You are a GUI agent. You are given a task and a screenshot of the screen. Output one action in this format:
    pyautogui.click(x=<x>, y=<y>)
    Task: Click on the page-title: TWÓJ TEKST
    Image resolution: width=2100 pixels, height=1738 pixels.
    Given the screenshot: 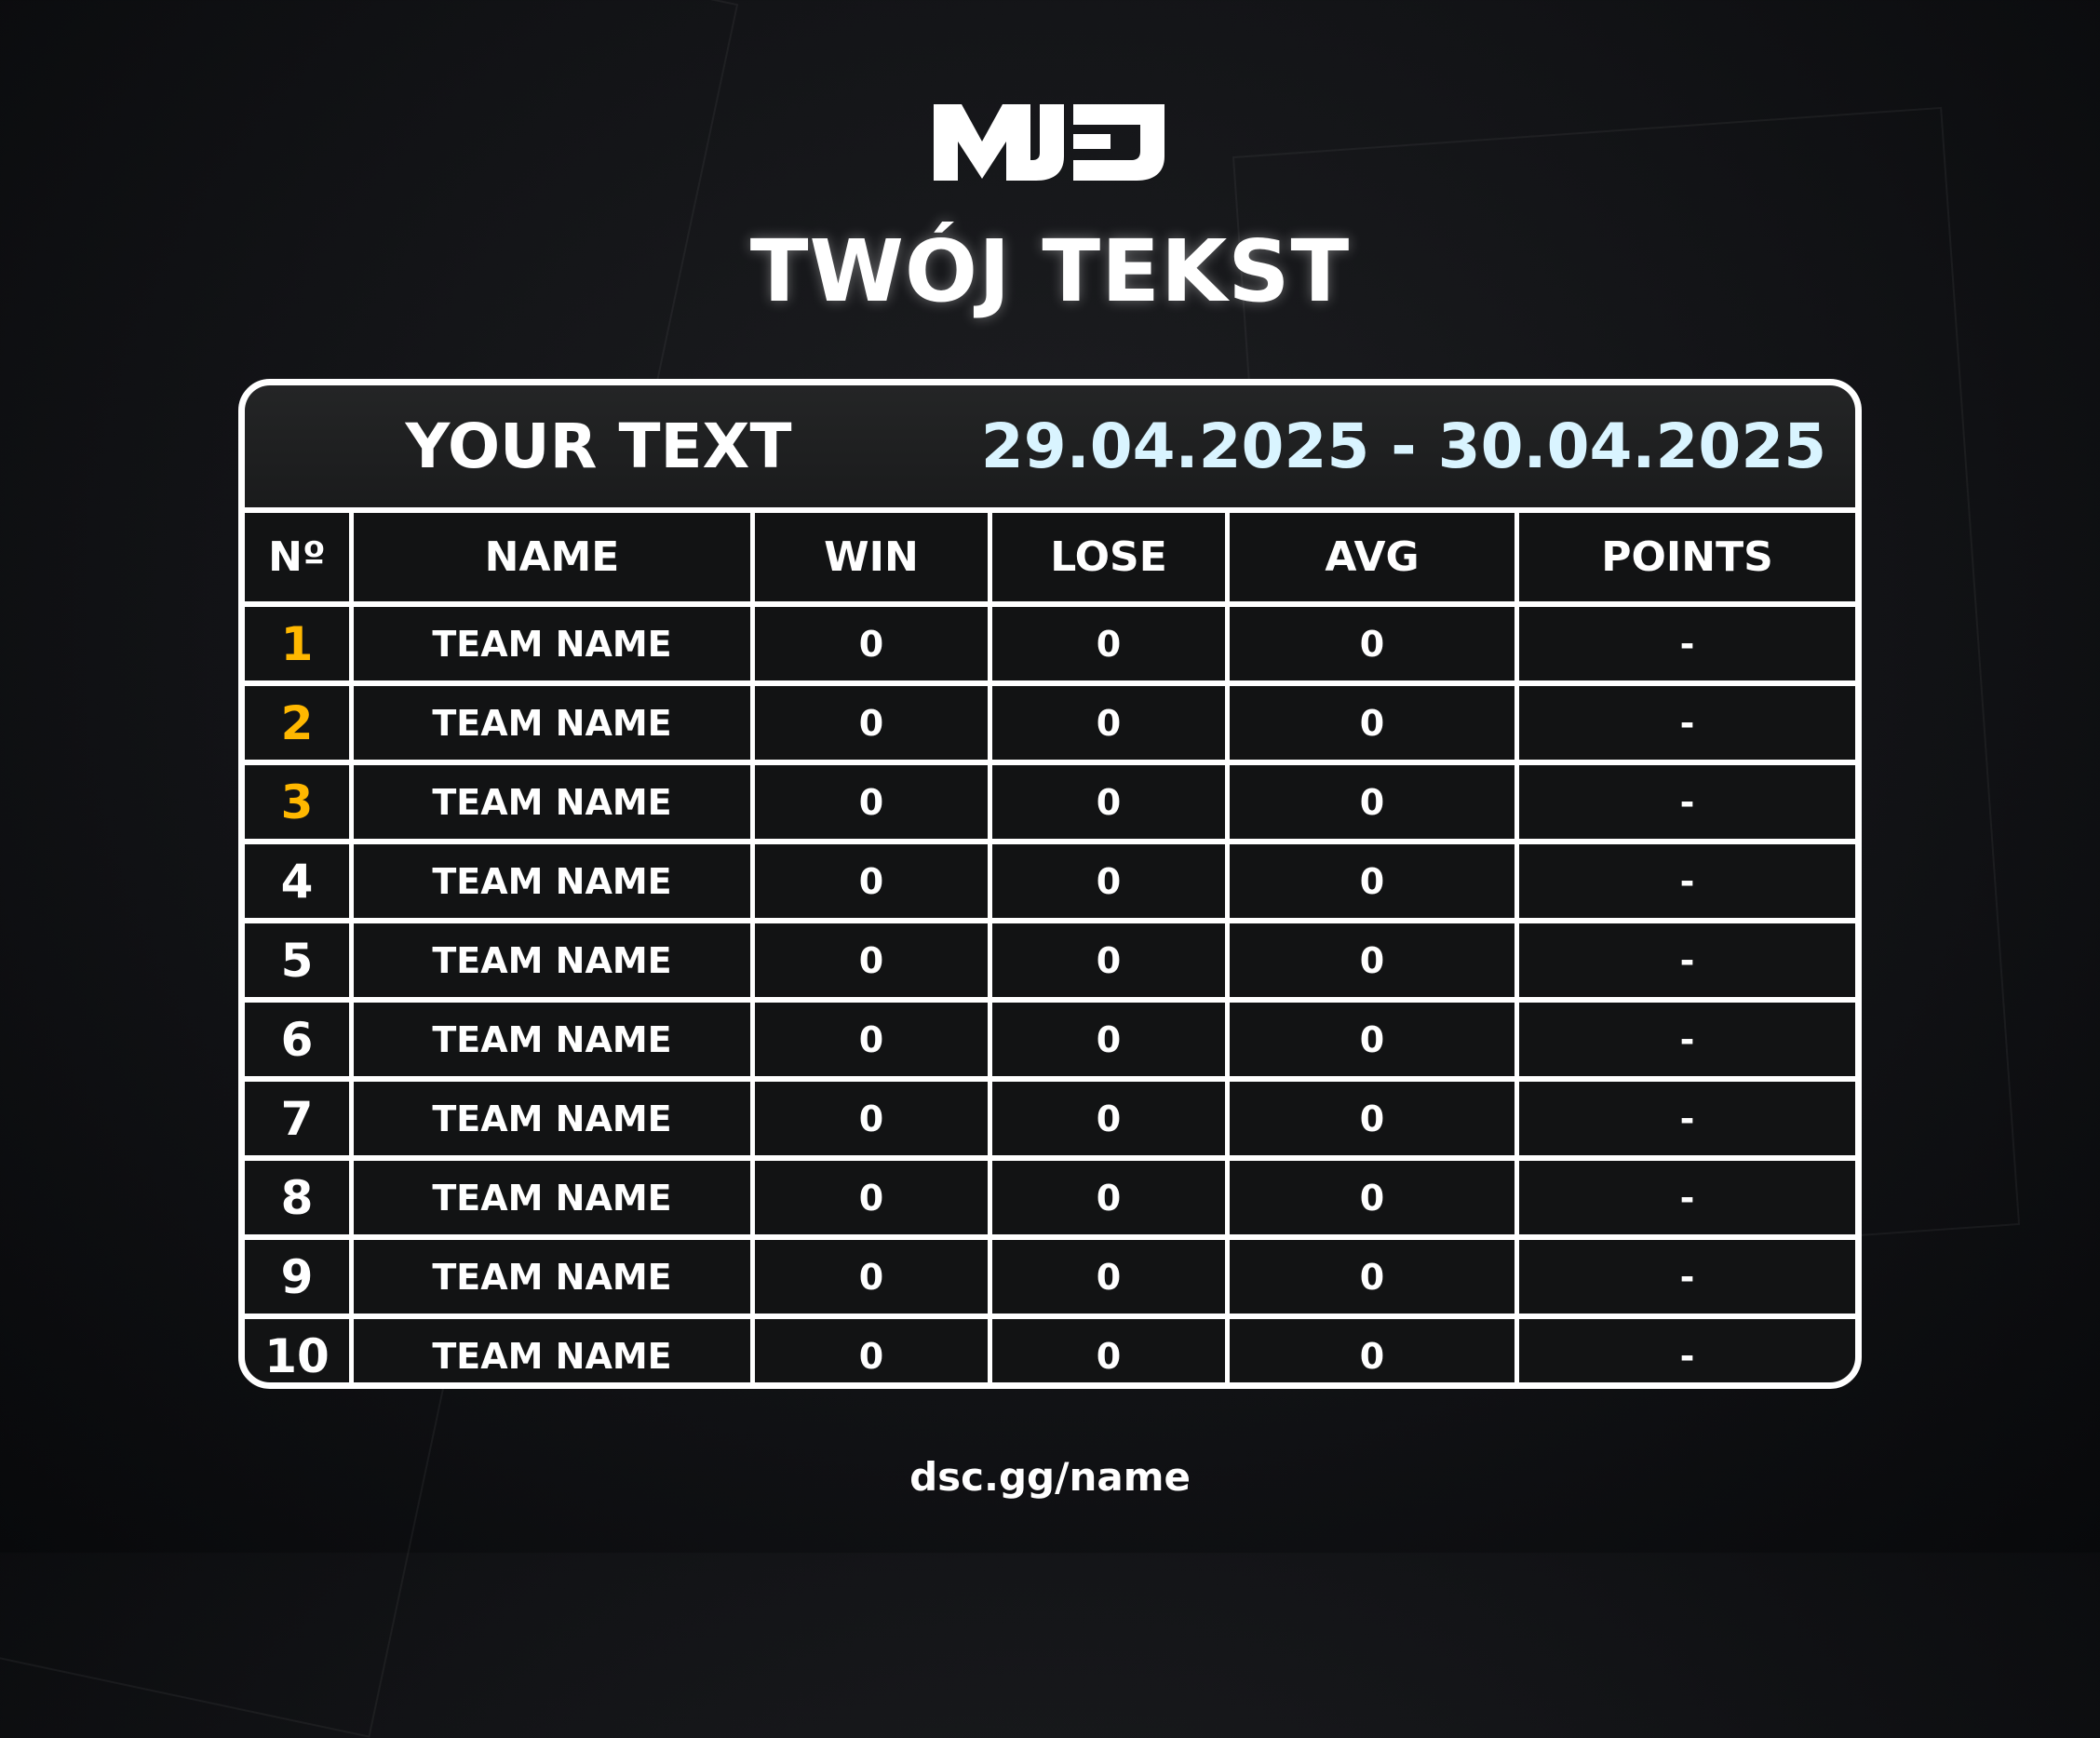 What is the action you would take?
    pyautogui.click(x=1050, y=271)
    